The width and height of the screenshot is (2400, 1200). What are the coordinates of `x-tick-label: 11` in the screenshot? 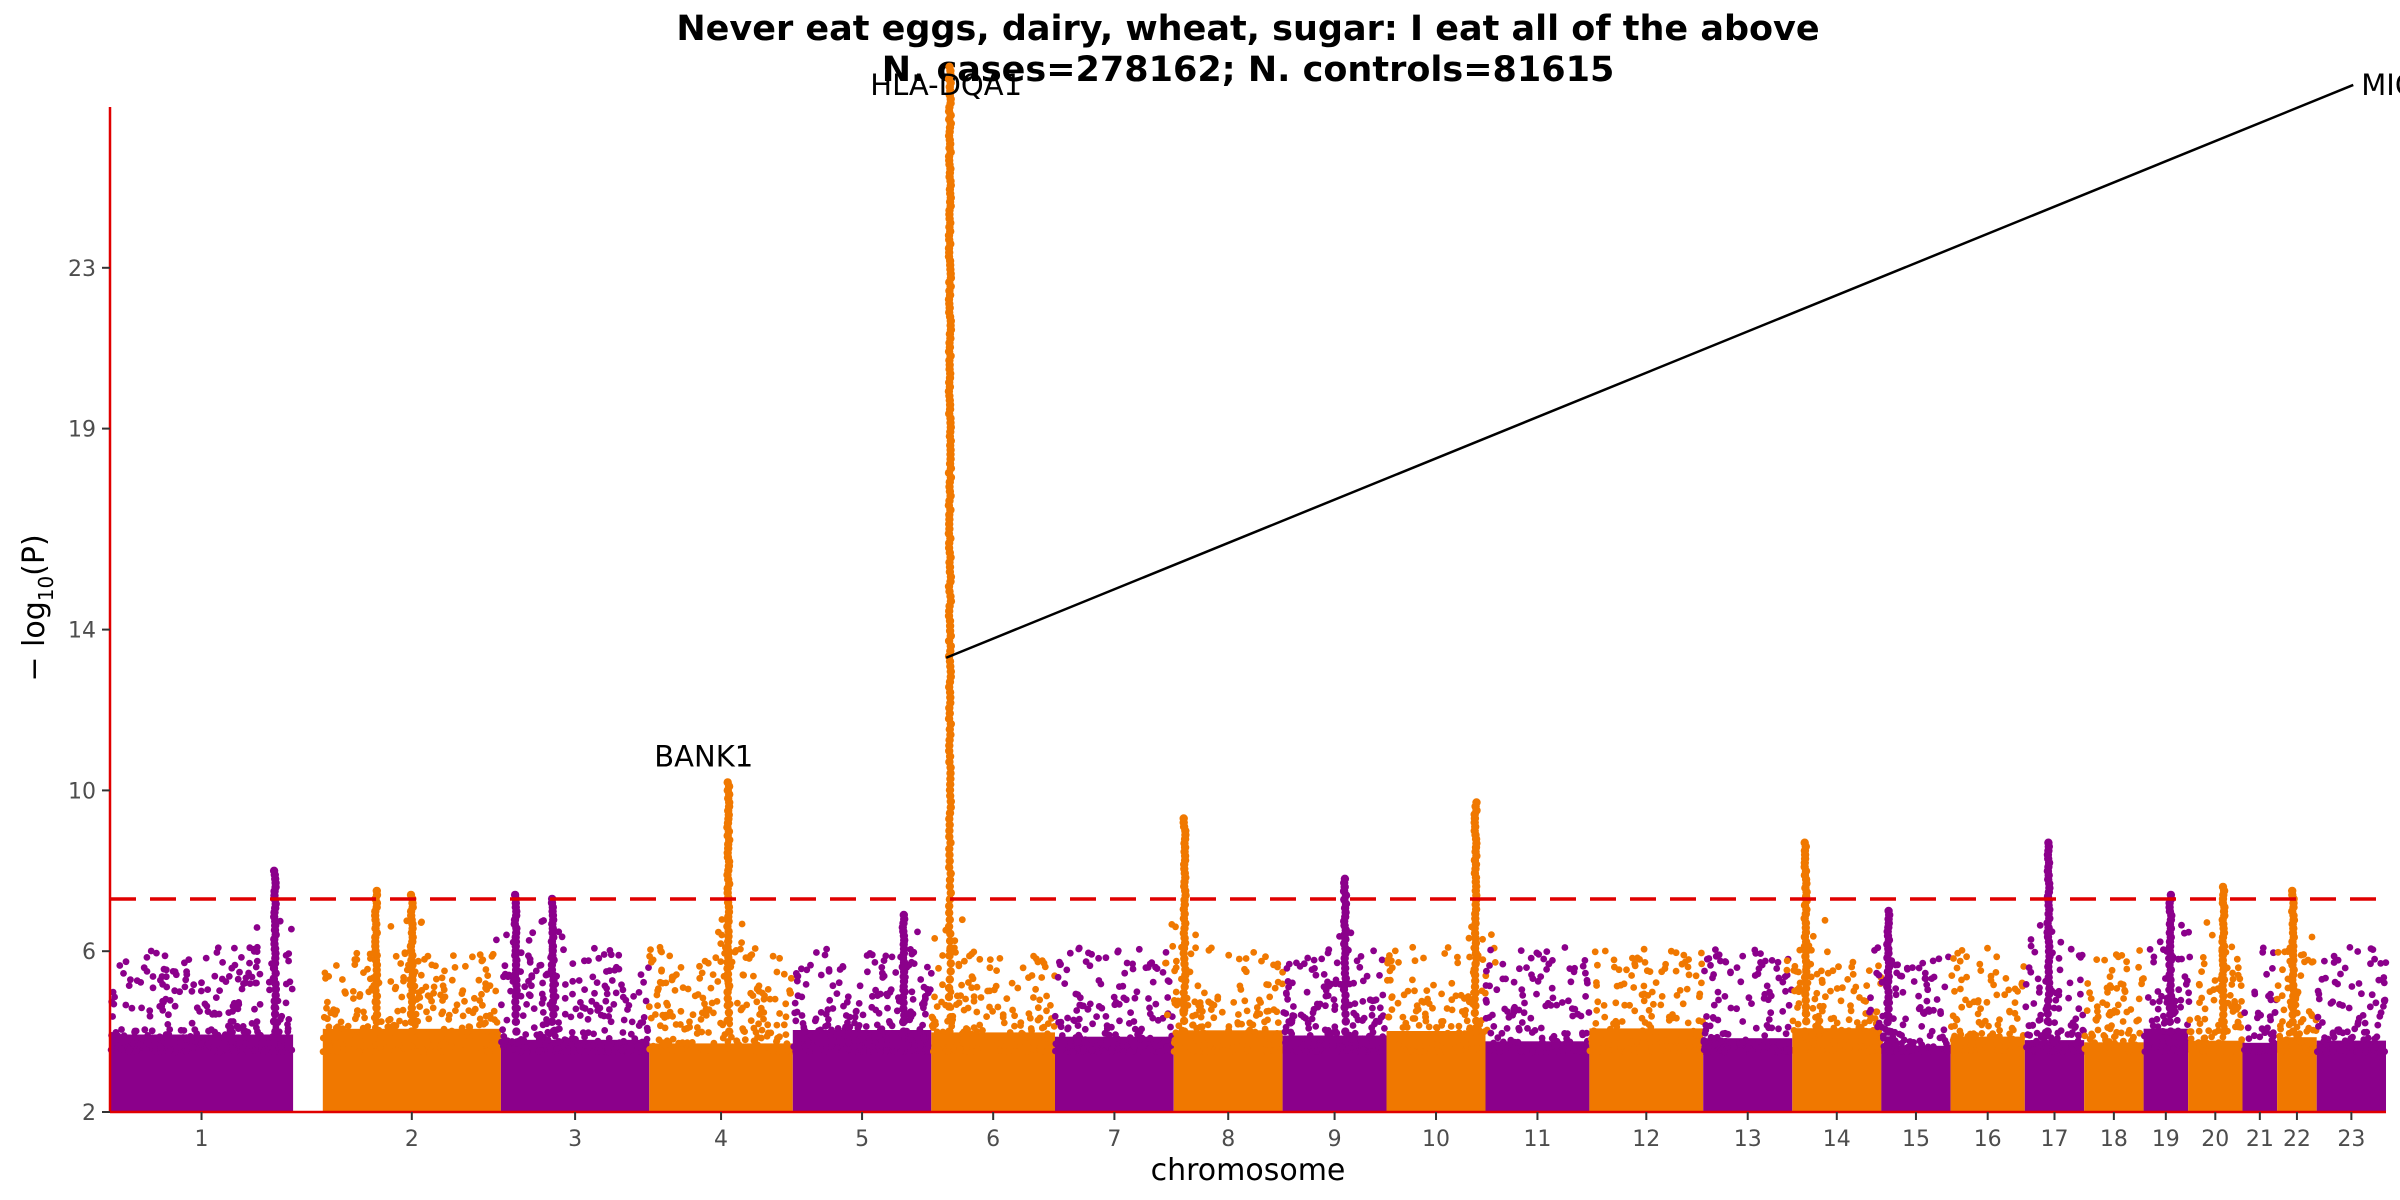 It's located at (1537, 1139).